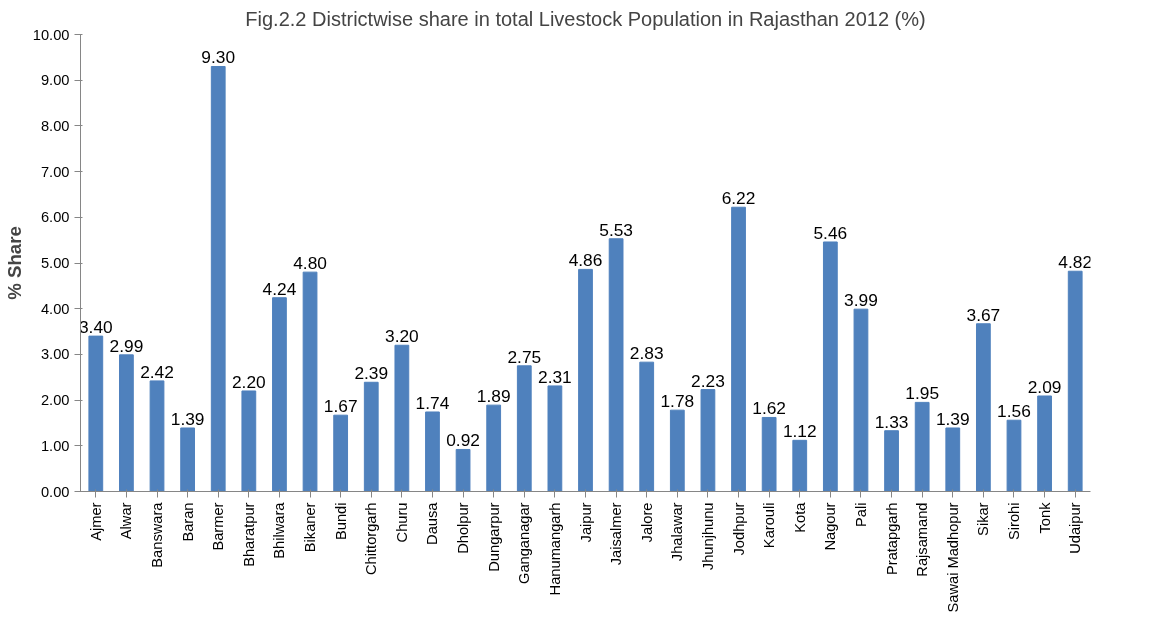 The width and height of the screenshot is (1161, 635). I want to click on data-label: 3.40, so click(95, 327).